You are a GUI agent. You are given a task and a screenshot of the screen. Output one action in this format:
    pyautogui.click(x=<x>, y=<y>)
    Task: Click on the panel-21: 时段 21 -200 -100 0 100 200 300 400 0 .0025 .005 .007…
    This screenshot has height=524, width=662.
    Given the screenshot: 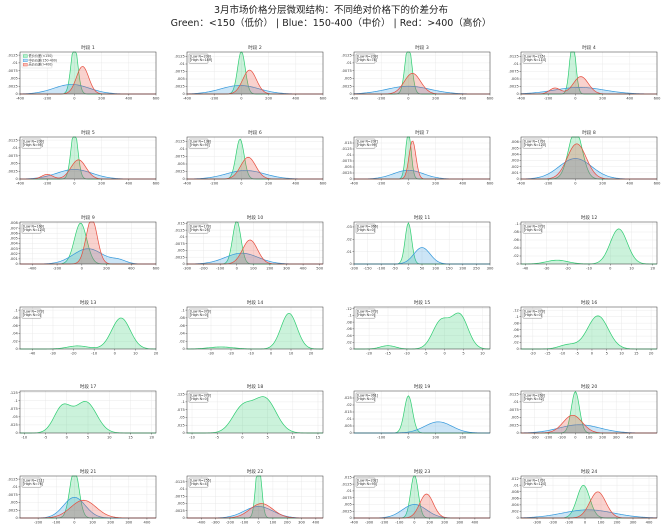 What is the action you would take?
    pyautogui.click(x=82, y=496)
    